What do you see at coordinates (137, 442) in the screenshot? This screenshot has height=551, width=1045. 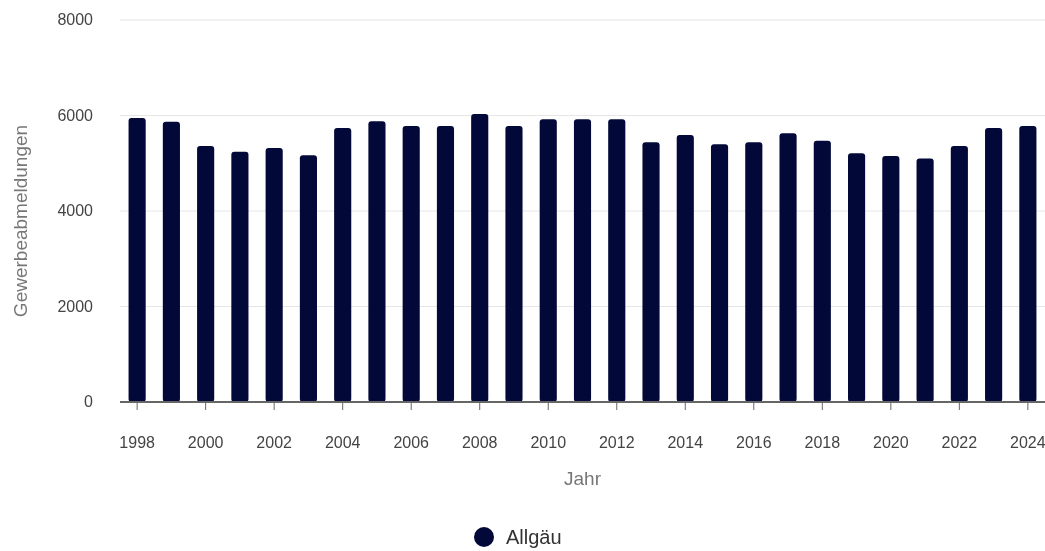 I see `x-tick-label: 1998` at bounding box center [137, 442].